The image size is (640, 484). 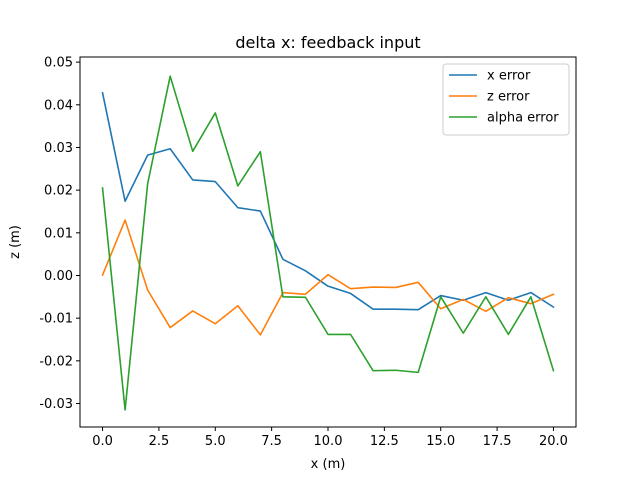 I want to click on chart-title: delta x: feedback input, so click(x=327, y=42).